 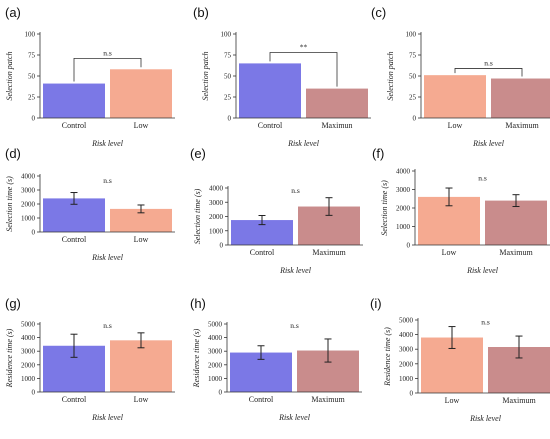 I want to click on panel-letter: (h), so click(x=198, y=303).